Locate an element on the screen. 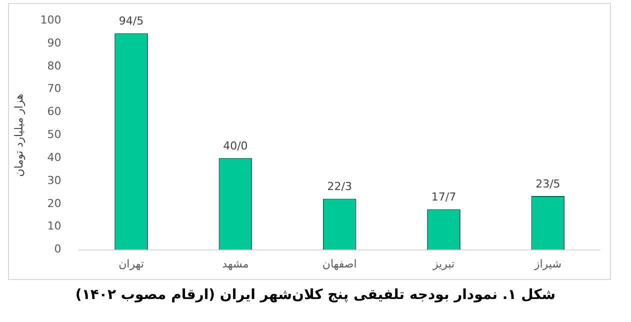  y-tick-label: 50 is located at coordinates (54, 135).